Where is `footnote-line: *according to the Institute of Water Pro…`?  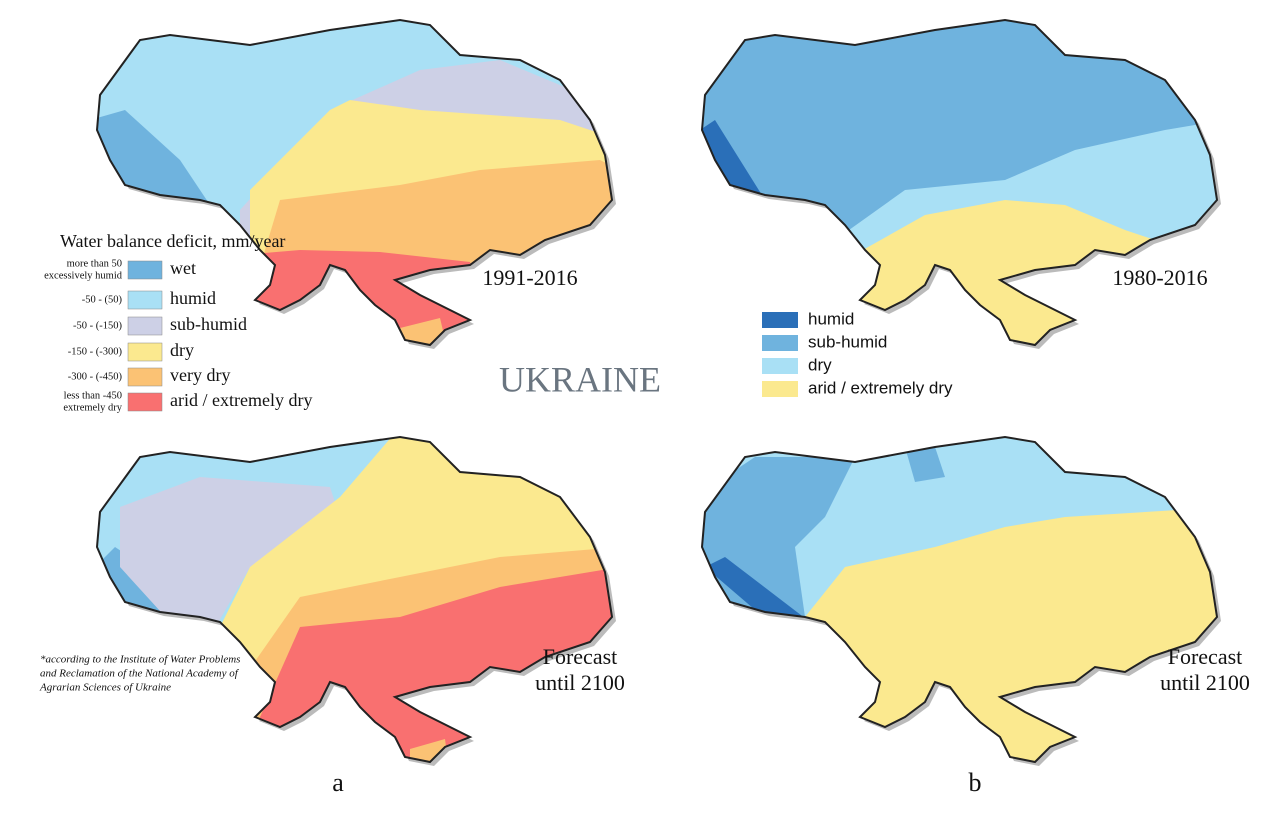 footnote-line: *according to the Institute of Water Pro… is located at coordinates (140, 660).